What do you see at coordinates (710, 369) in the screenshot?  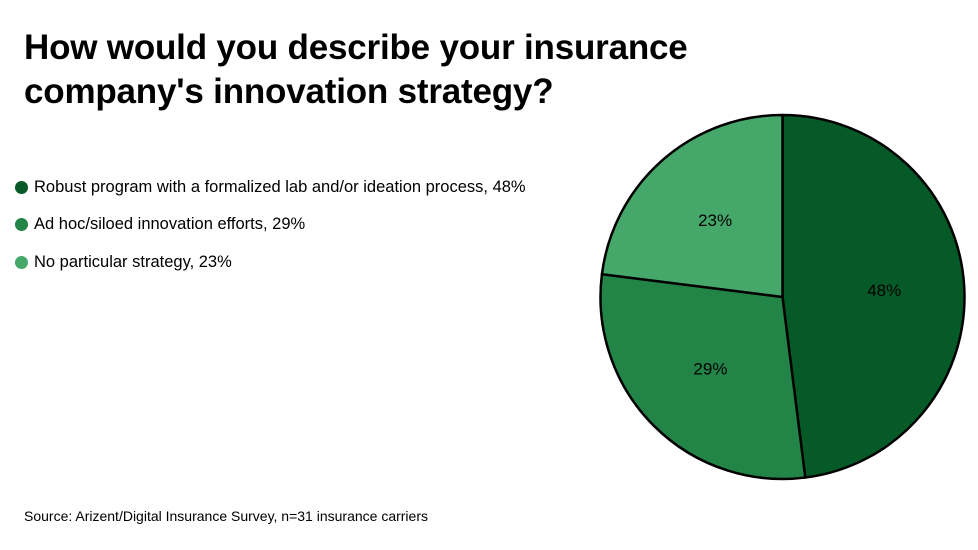 I see `slice-data-label: 29%` at bounding box center [710, 369].